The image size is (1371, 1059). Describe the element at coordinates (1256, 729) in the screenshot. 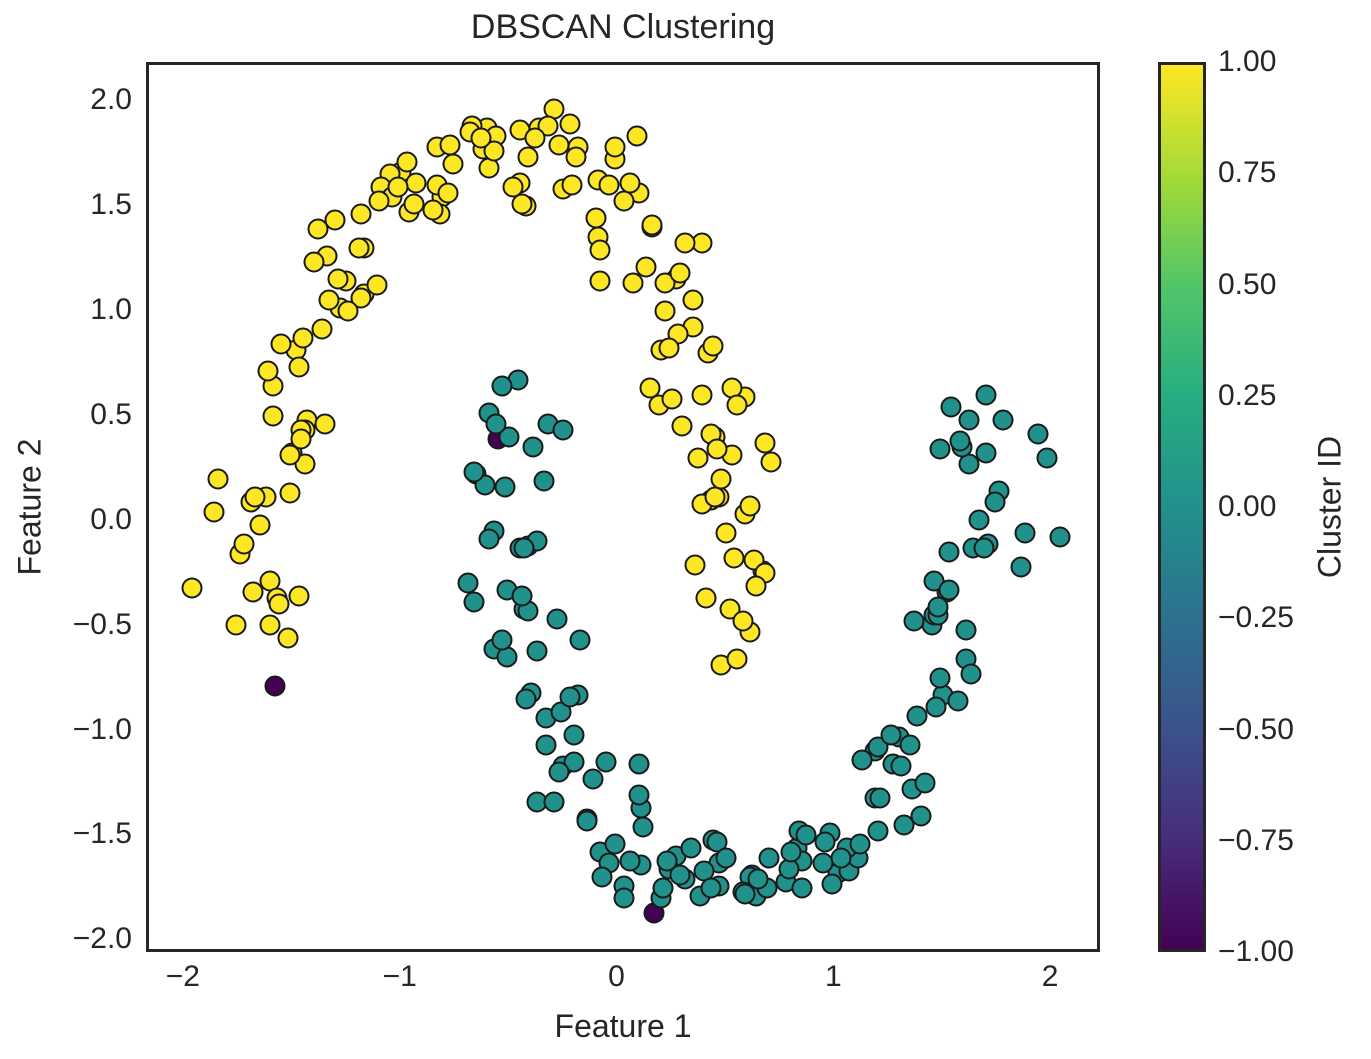

I see `colorbar-tick-label: −0.50` at that location.